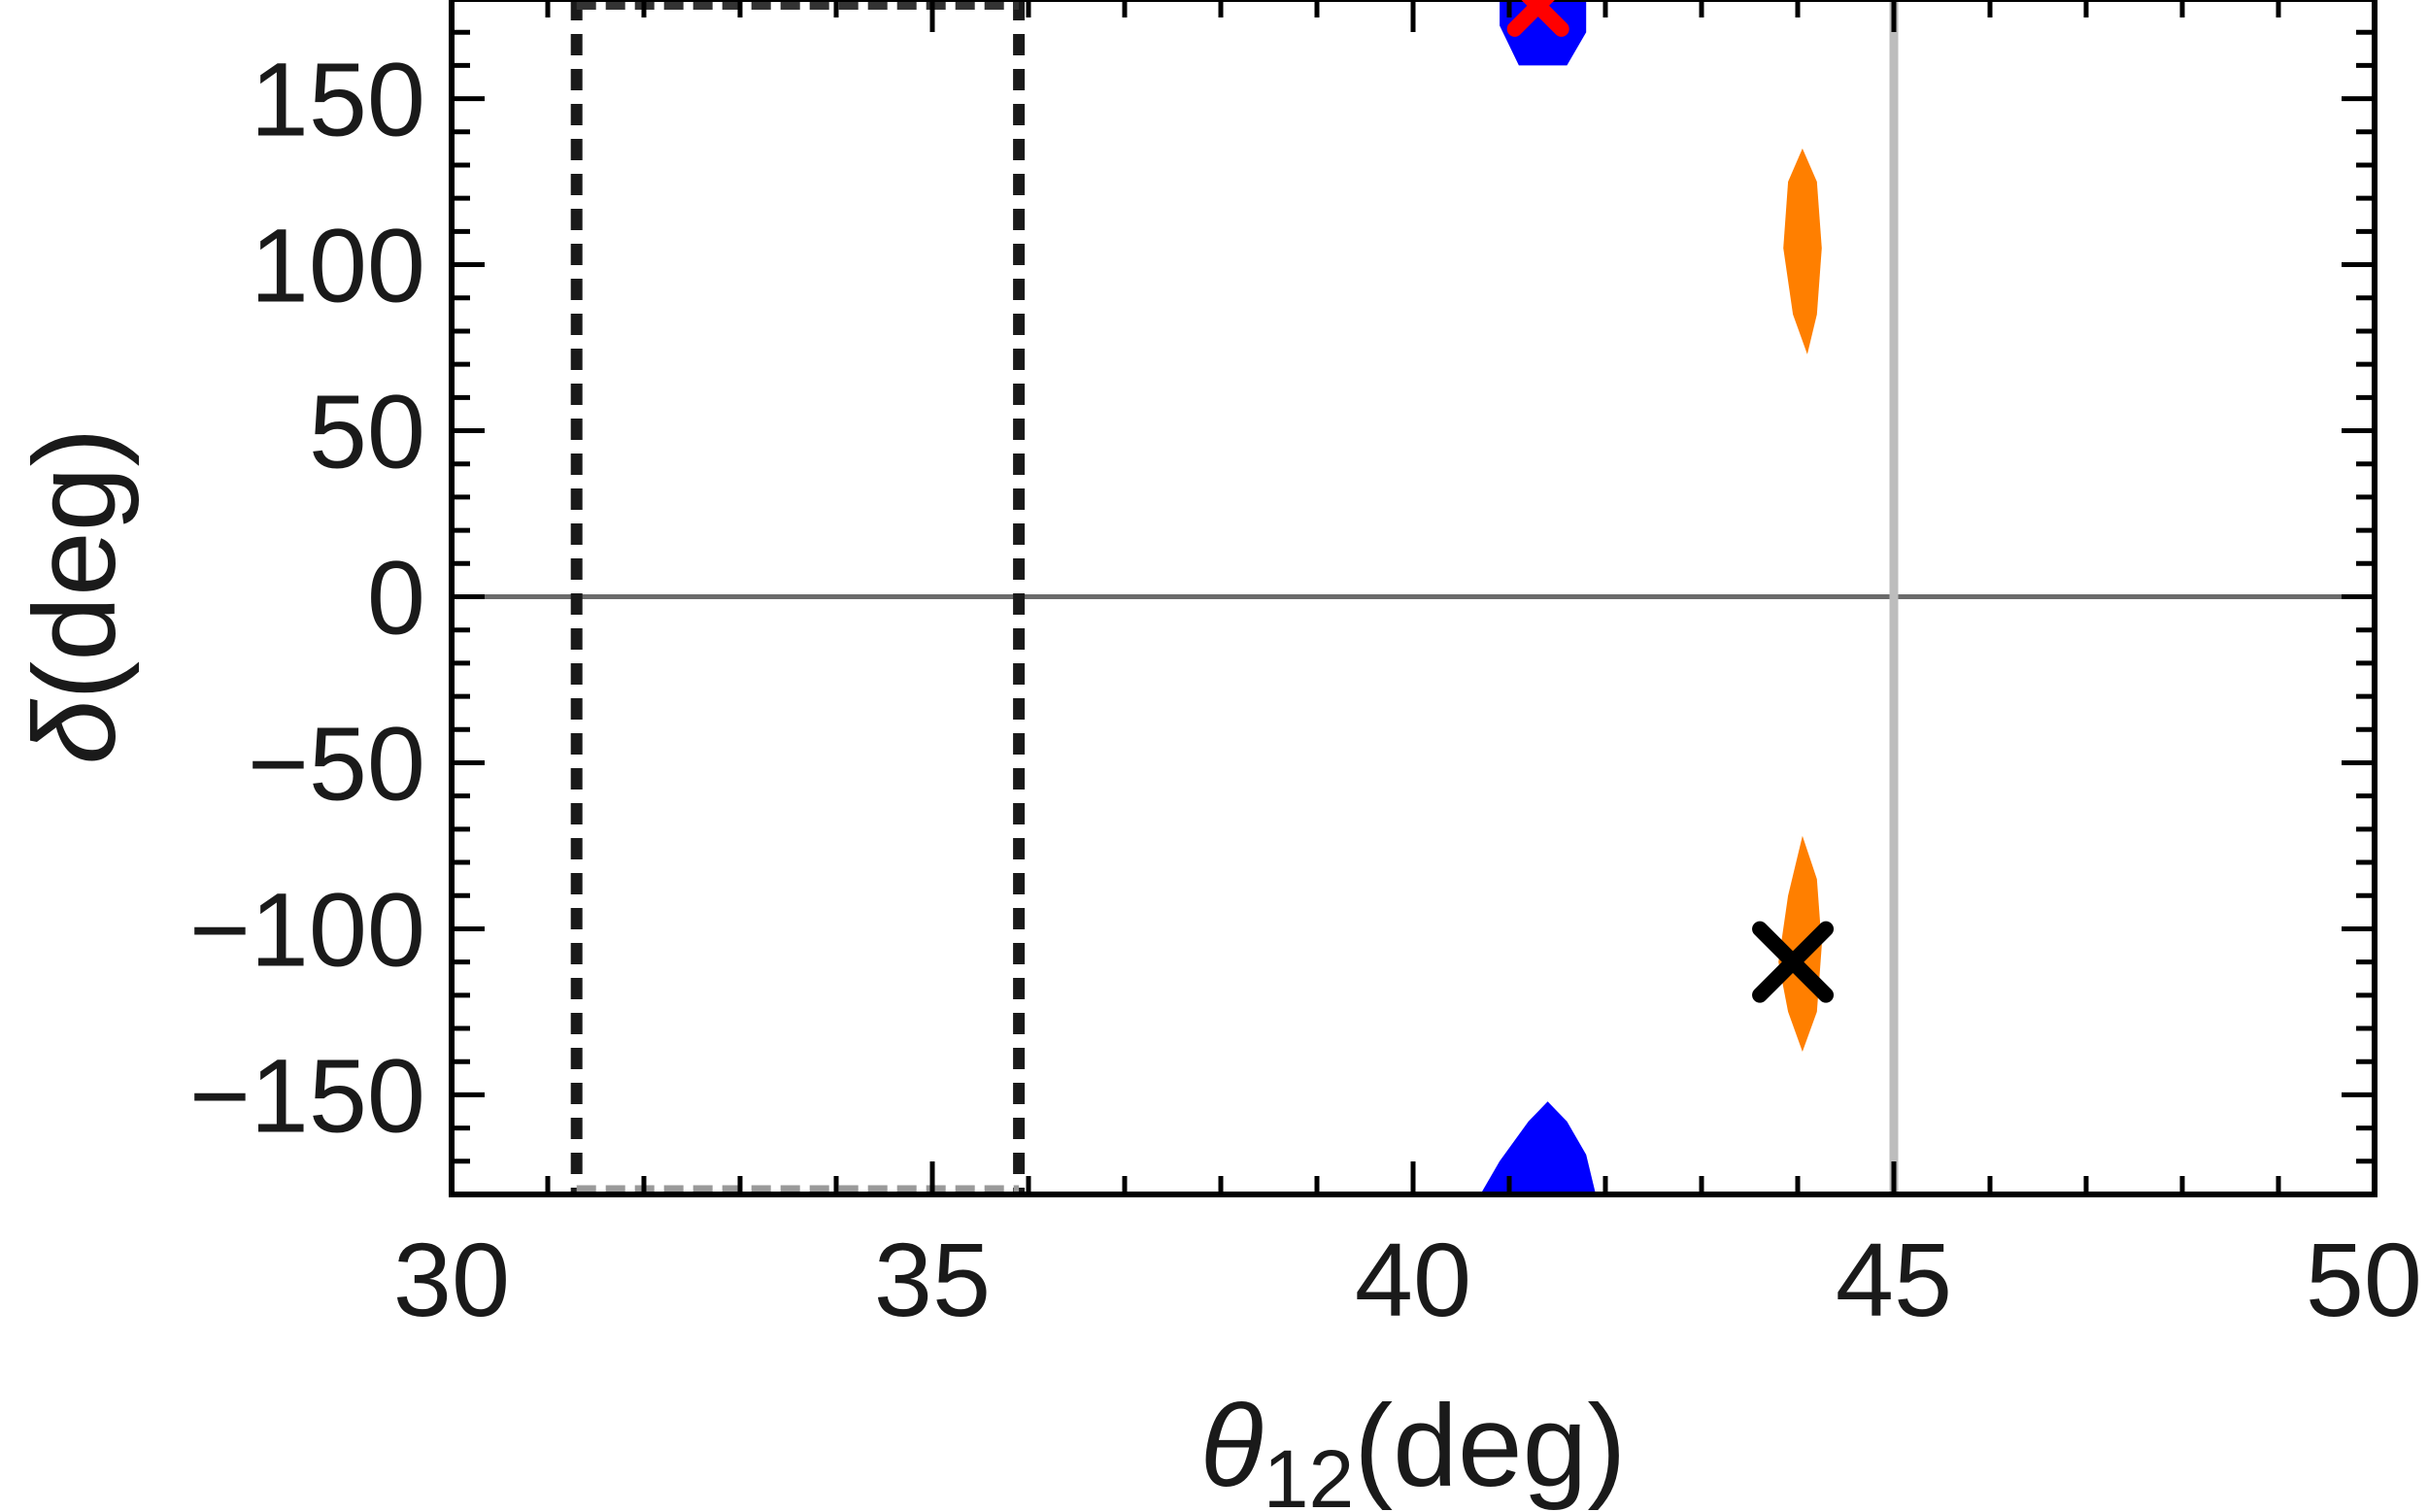 The height and width of the screenshot is (1512, 2428). Describe the element at coordinates (451, 1279) in the screenshot. I see `x-tick-label: 30` at that location.